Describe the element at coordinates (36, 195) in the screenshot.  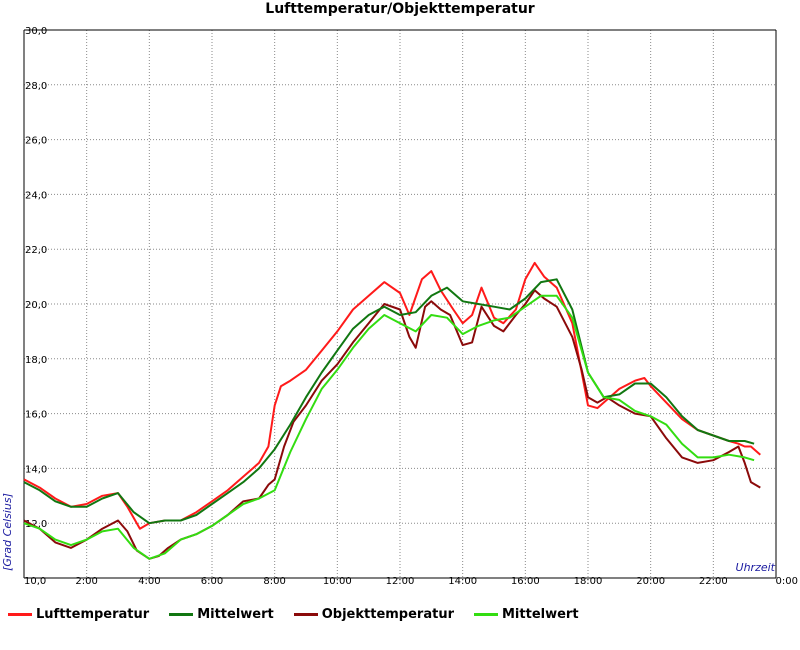
I see `y-tick-label: 24,0` at that location.